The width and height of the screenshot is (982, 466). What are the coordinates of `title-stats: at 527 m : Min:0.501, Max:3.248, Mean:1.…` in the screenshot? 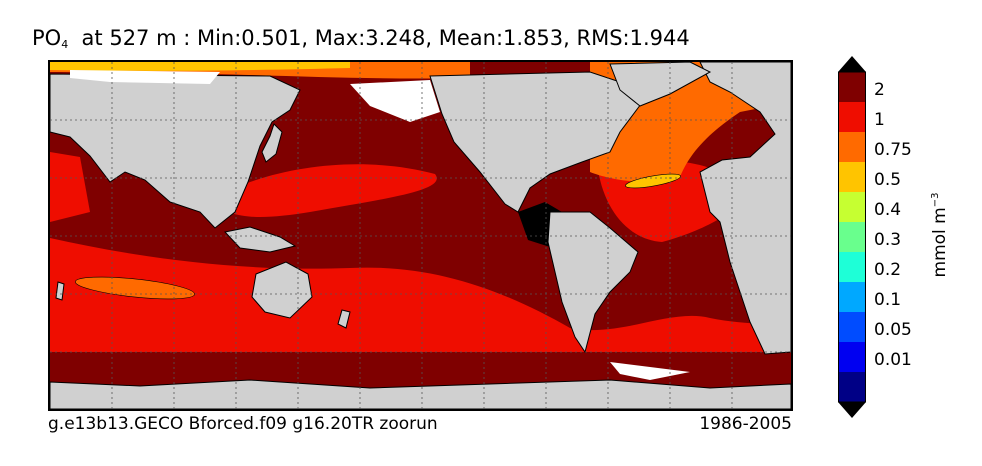 It's located at (379, 38).